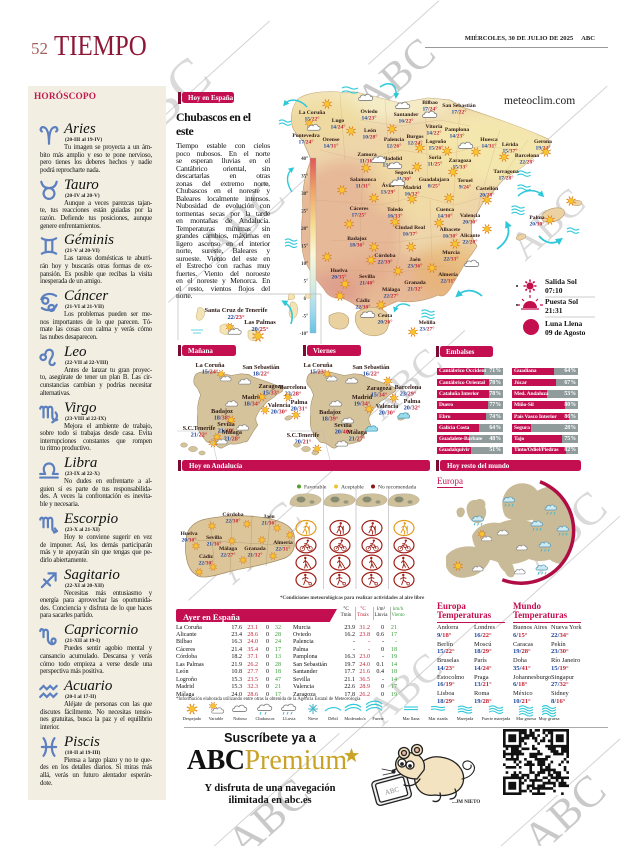 This screenshot has width=620, height=846. Describe the element at coordinates (304, 229) in the screenshot. I see `svg-text: 20°` at that location.